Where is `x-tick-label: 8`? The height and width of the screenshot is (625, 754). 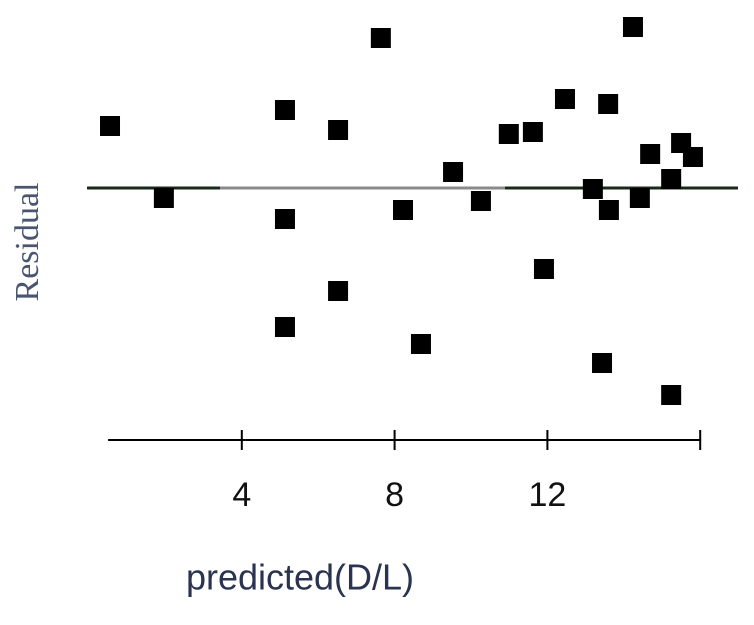 x-tick-label: 8 is located at coordinates (394, 495).